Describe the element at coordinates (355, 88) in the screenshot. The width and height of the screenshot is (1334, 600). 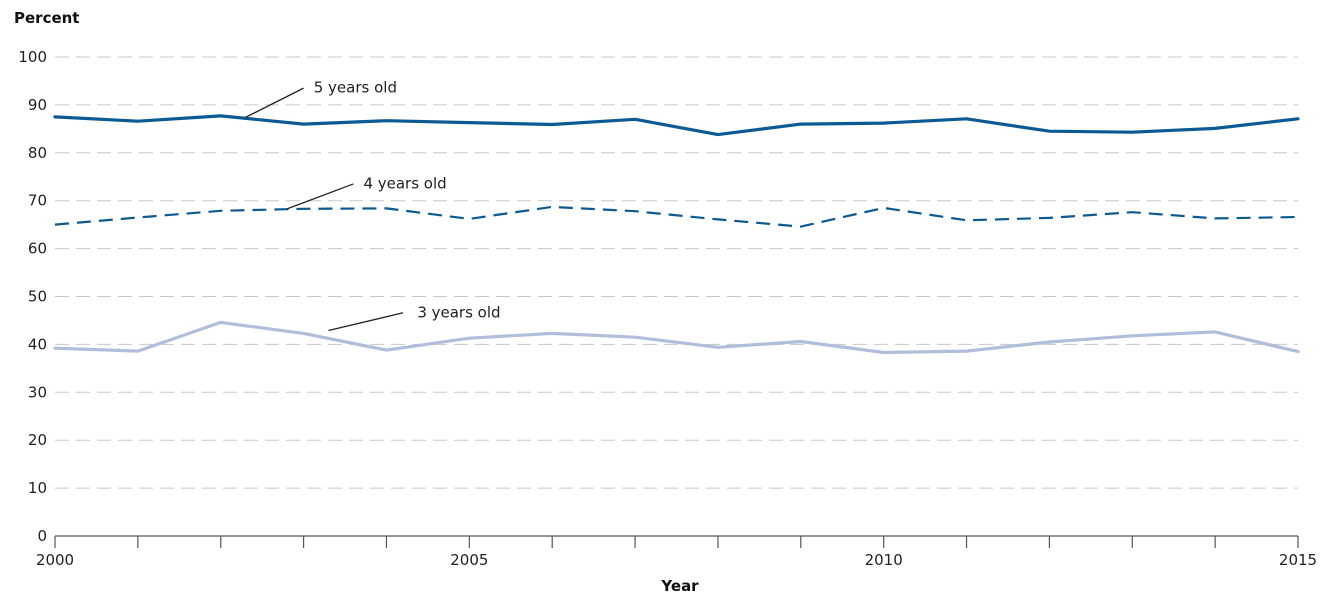
I see `series-label: 5 years old` at that location.